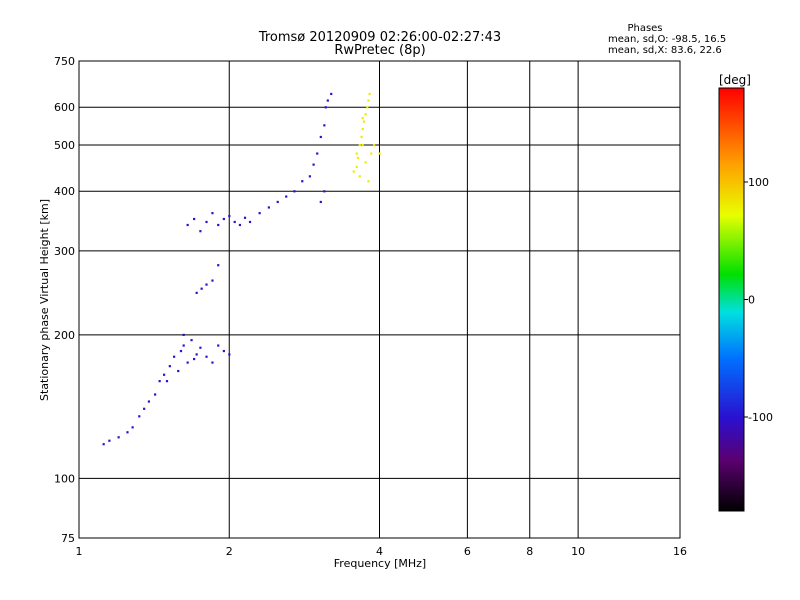 Image resolution: width=800 pixels, height=600 pixels. I want to click on y-tick-label: 200, so click(64, 335).